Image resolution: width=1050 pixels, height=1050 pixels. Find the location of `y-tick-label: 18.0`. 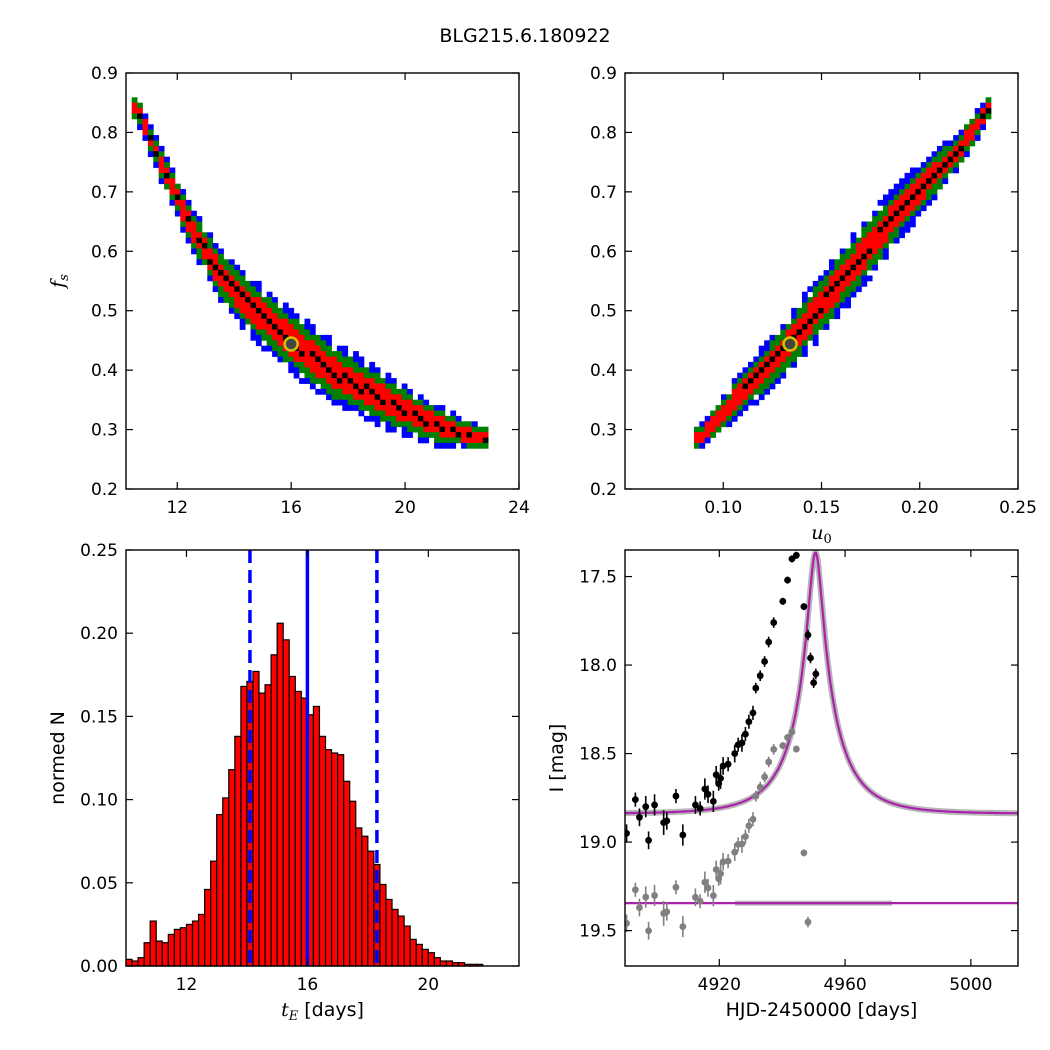

y-tick-label: 18.0 is located at coordinates (598, 666).